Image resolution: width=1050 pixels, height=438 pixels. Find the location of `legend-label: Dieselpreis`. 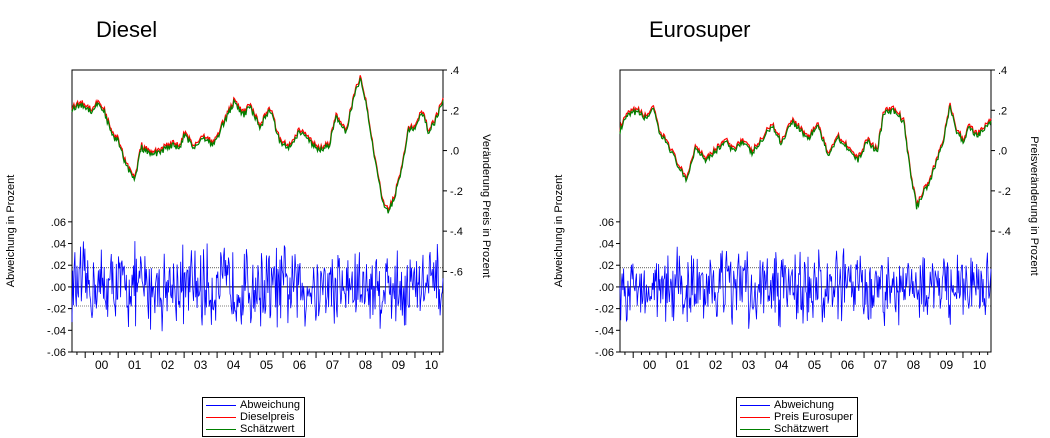

legend-label: Dieselpreis is located at coordinates (267, 417).